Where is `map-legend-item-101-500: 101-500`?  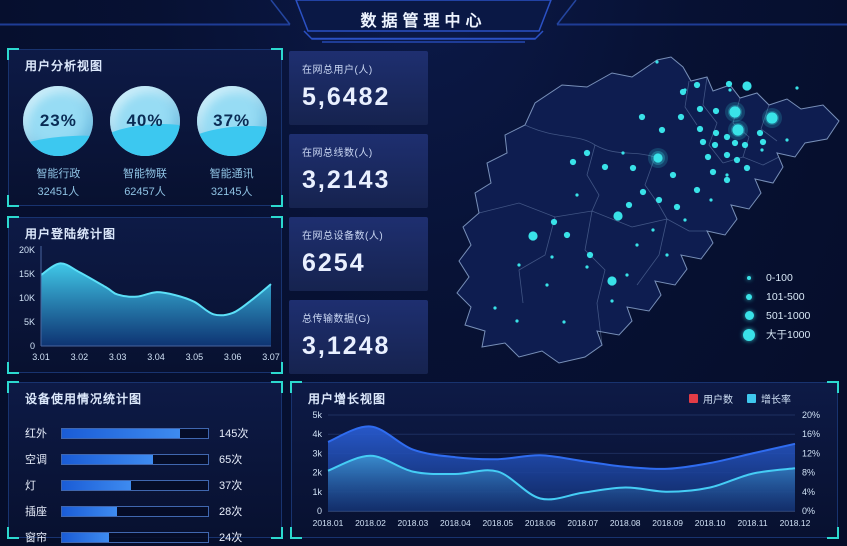 map-legend-item-101-500: 101-500 is located at coordinates (775, 296).